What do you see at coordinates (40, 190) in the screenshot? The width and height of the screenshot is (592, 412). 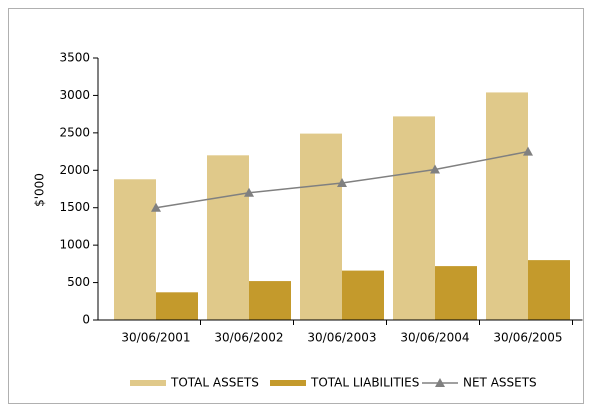 I see `y-axis-label: $'000` at bounding box center [40, 190].